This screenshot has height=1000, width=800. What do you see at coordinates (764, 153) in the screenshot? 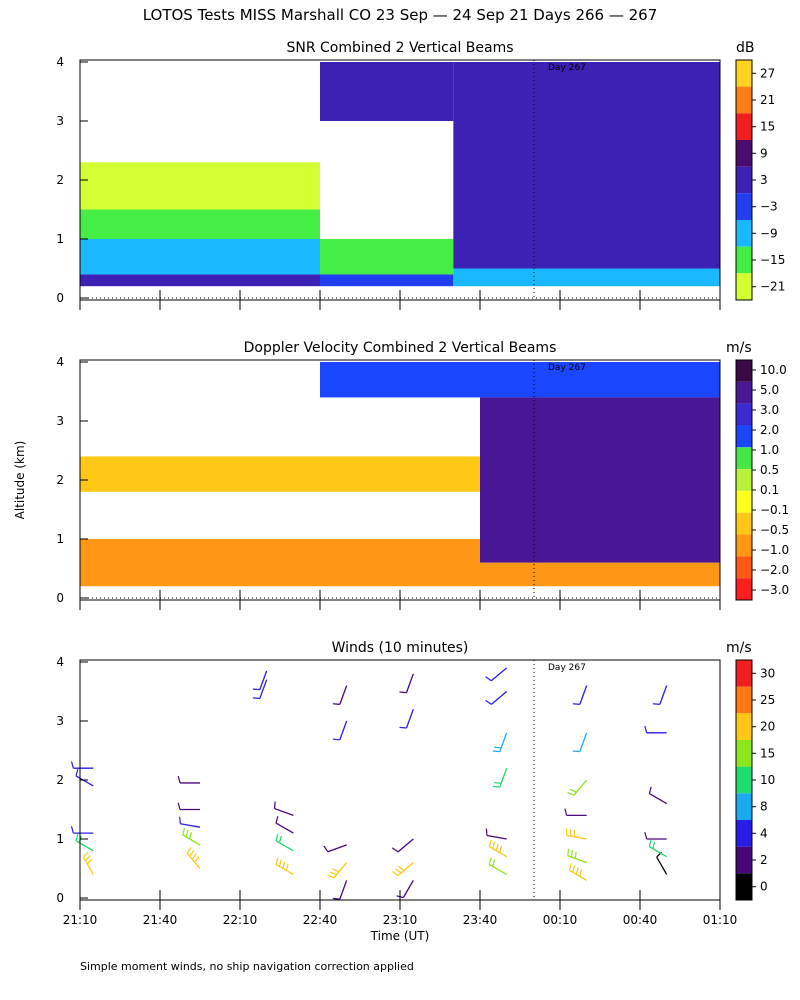
I see `snr-colorbar-label: 9` at bounding box center [764, 153].